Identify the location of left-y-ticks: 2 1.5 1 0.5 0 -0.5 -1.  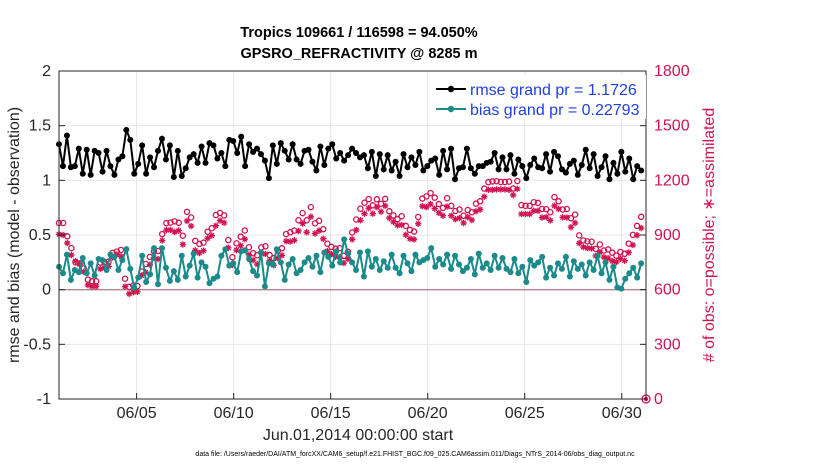
(44, 235).